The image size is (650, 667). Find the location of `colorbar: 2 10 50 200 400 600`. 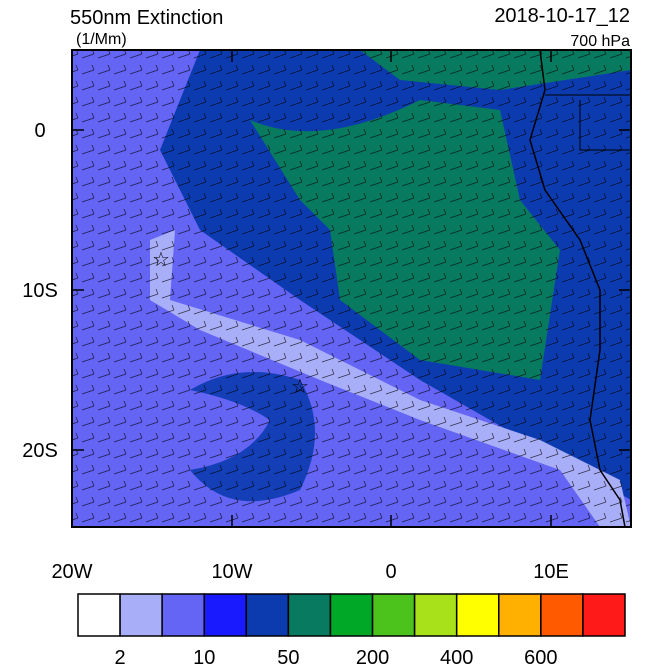

colorbar: 2 10 50 200 400 600 is located at coordinates (351, 630).